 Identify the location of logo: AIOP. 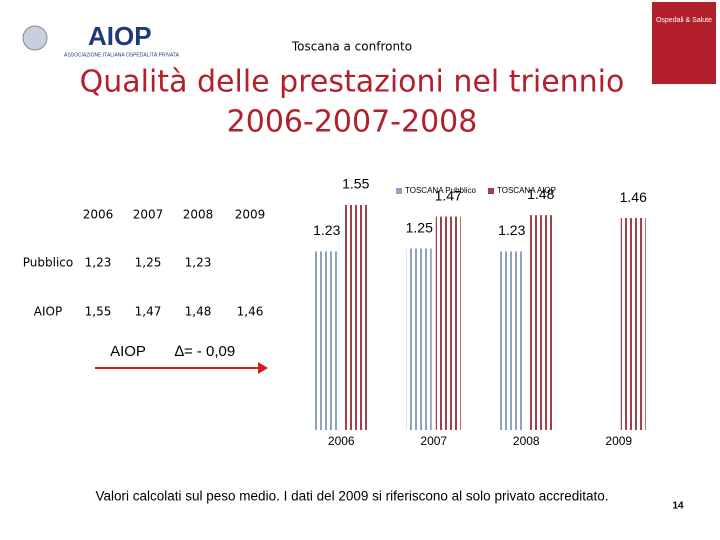
(120, 36).